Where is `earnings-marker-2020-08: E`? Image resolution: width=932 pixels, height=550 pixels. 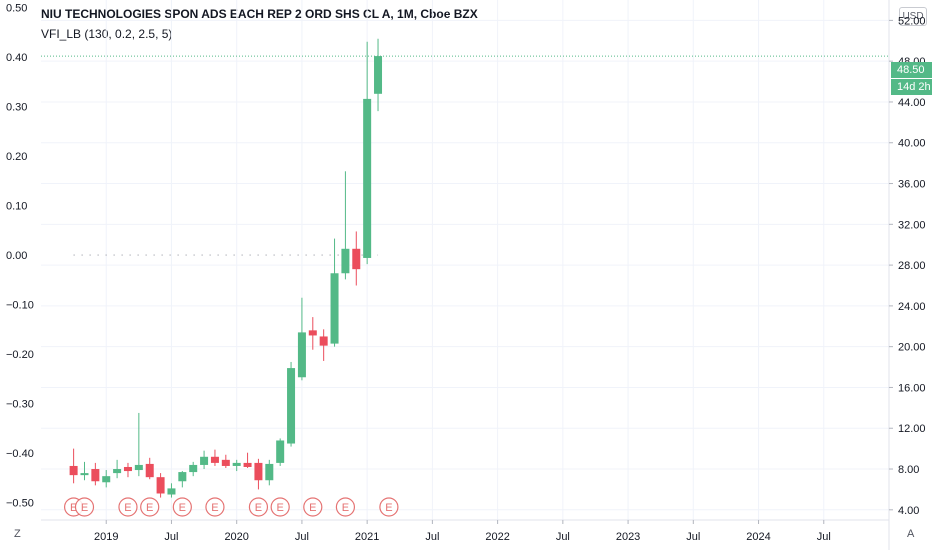
earnings-marker-2020-08: E is located at coordinates (313, 507).